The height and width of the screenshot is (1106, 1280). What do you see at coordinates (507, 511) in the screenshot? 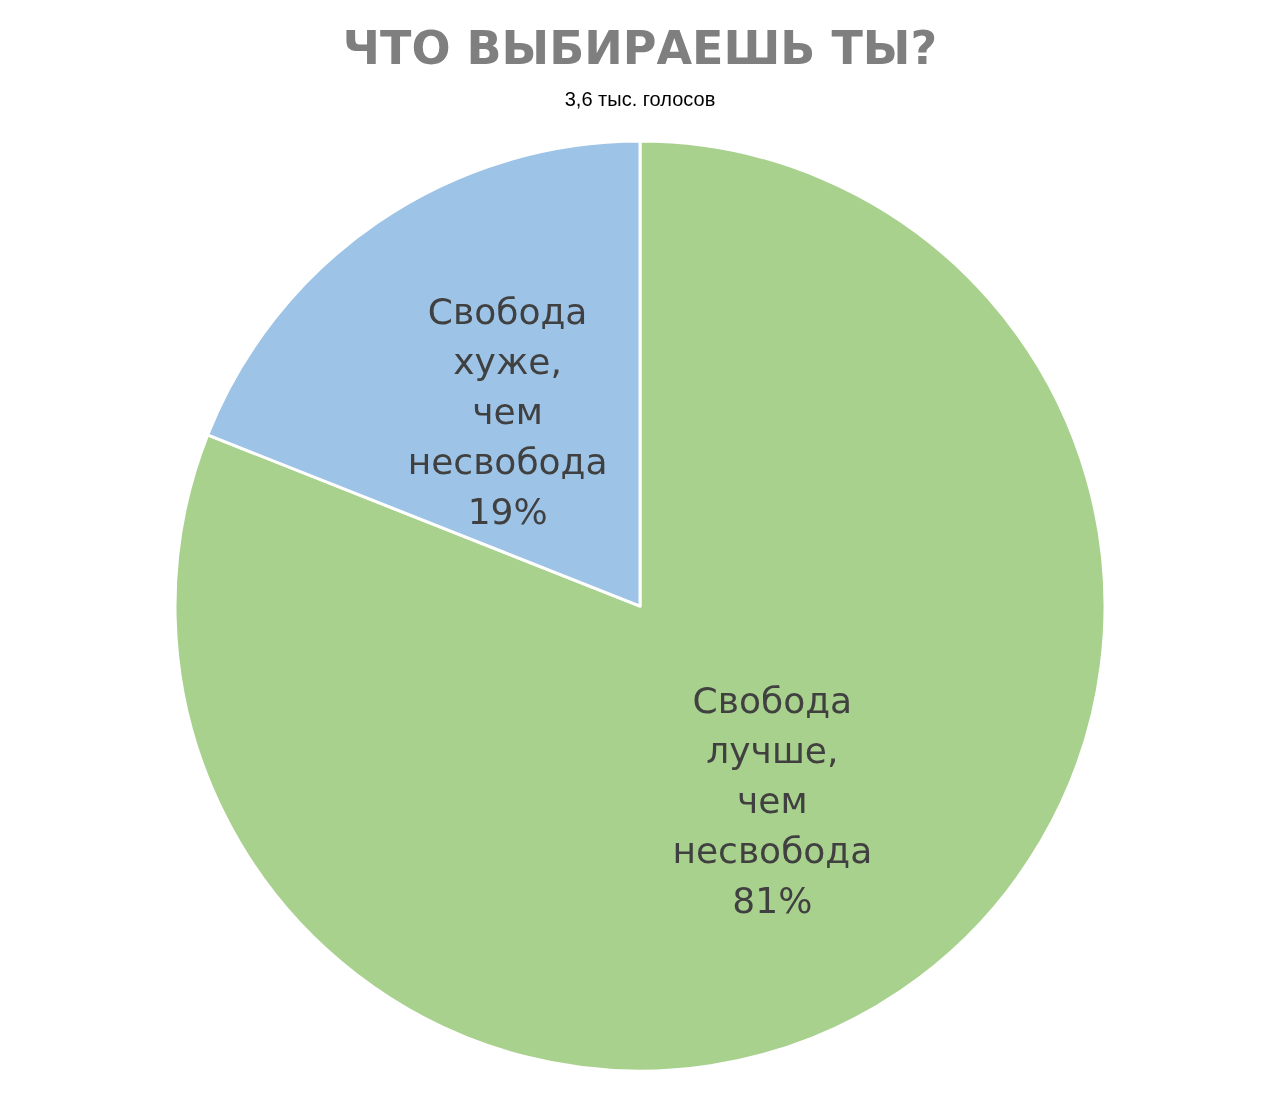
I see `data-label: 19%` at bounding box center [507, 511].